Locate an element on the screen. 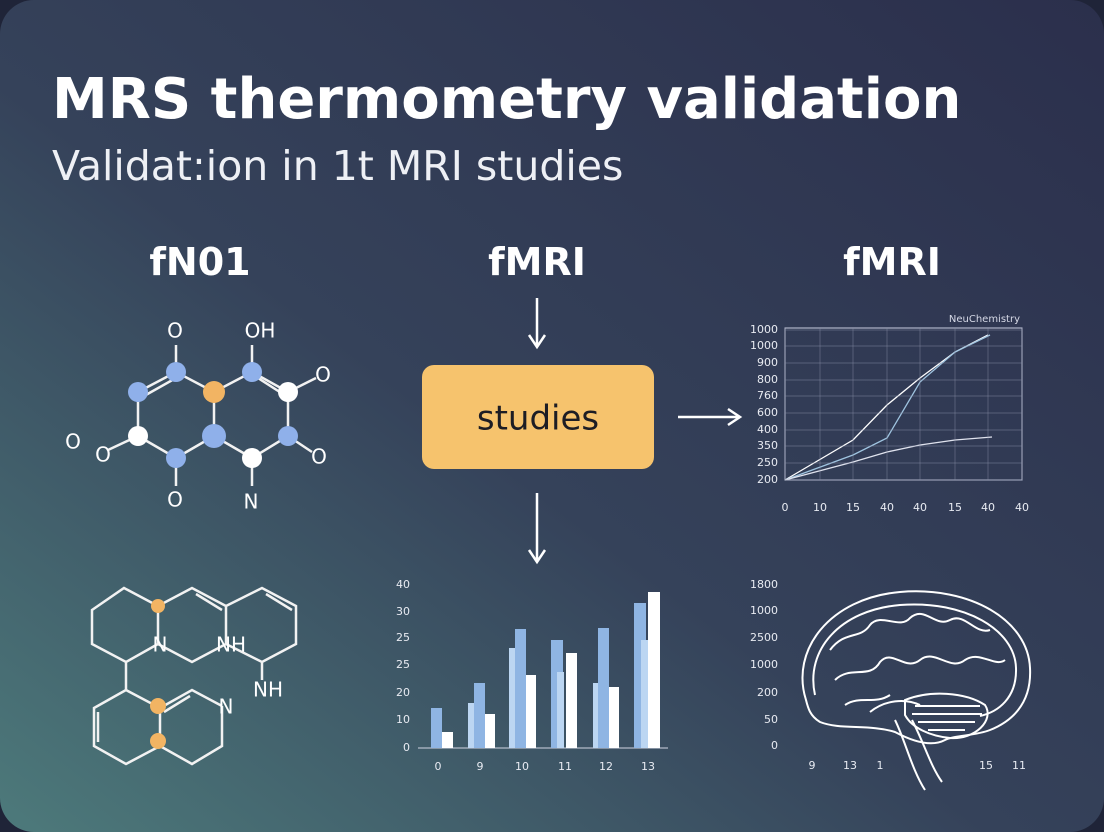  y-tick-label: 900 is located at coordinates (767, 362).